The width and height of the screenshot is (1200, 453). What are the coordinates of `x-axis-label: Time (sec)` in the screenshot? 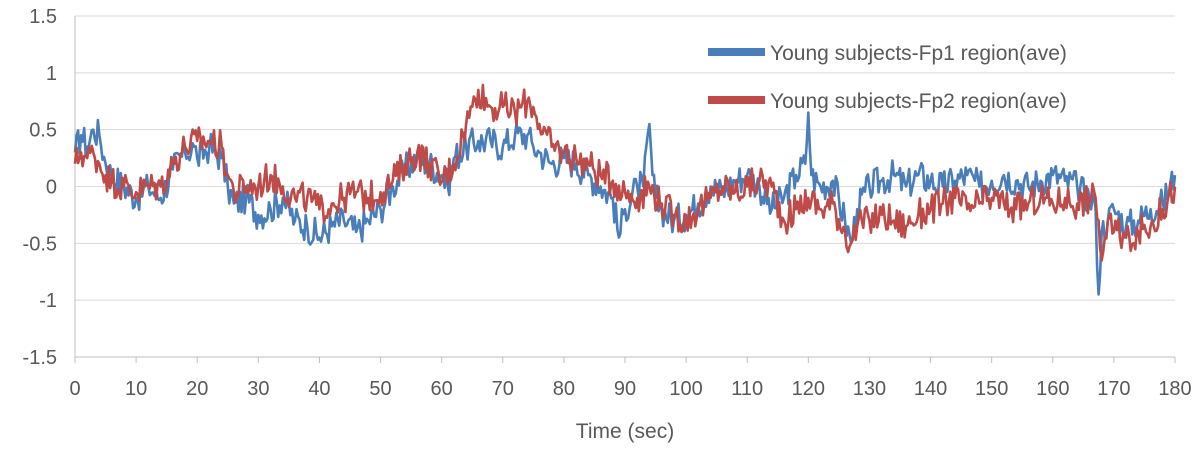 It's located at (625, 431).